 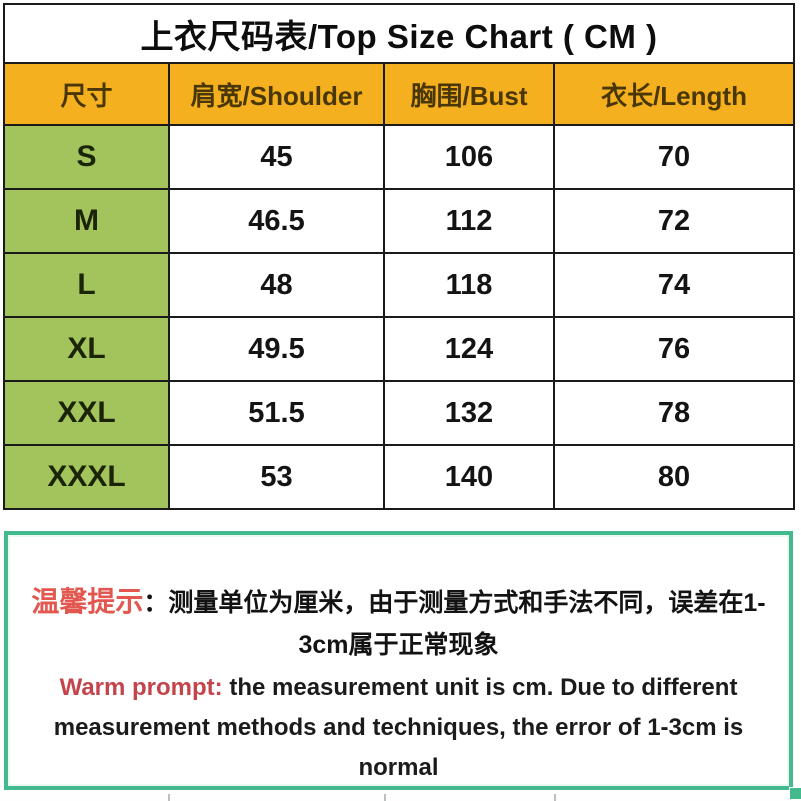 What do you see at coordinates (674, 94) in the screenshot?
I see `header-length: 衣长/Length` at bounding box center [674, 94].